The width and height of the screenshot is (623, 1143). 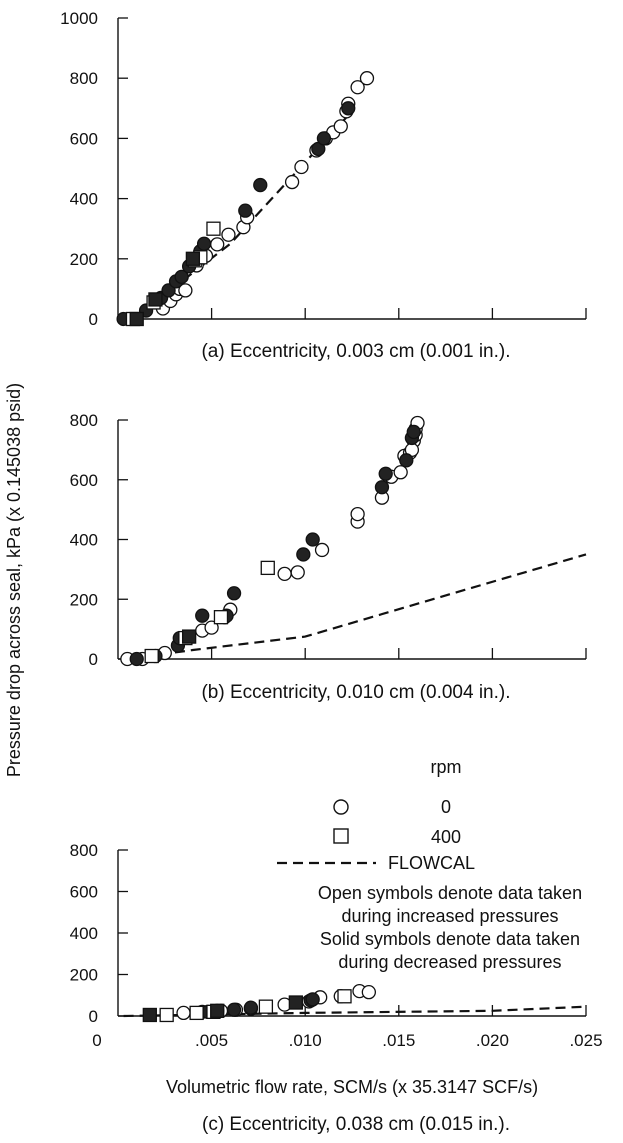 What do you see at coordinates (79, 18) in the screenshot?
I see `y-tick-label: 1000` at bounding box center [79, 18].